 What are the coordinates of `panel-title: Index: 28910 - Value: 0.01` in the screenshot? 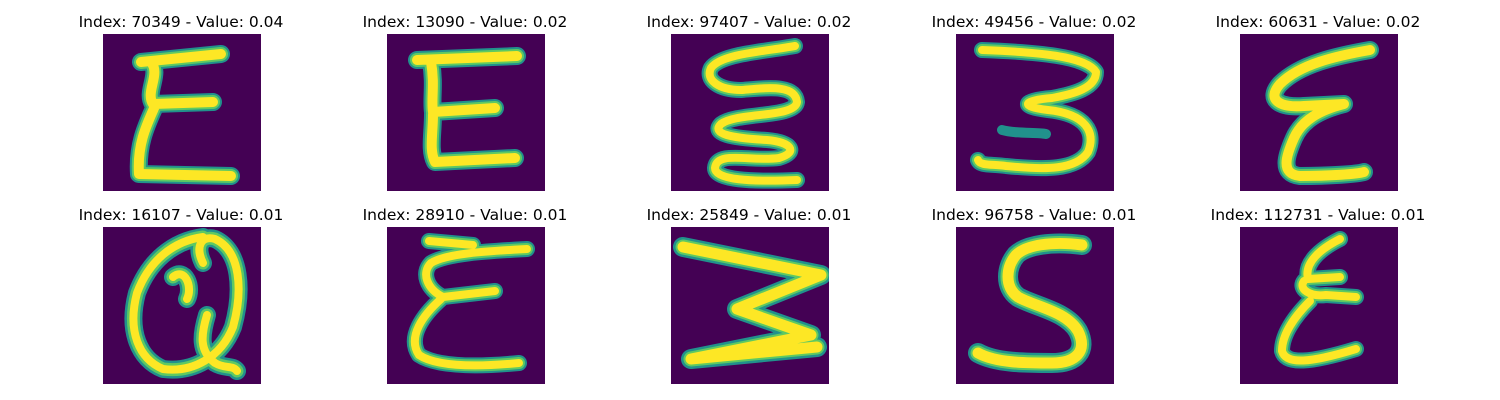 It's located at (465, 215).